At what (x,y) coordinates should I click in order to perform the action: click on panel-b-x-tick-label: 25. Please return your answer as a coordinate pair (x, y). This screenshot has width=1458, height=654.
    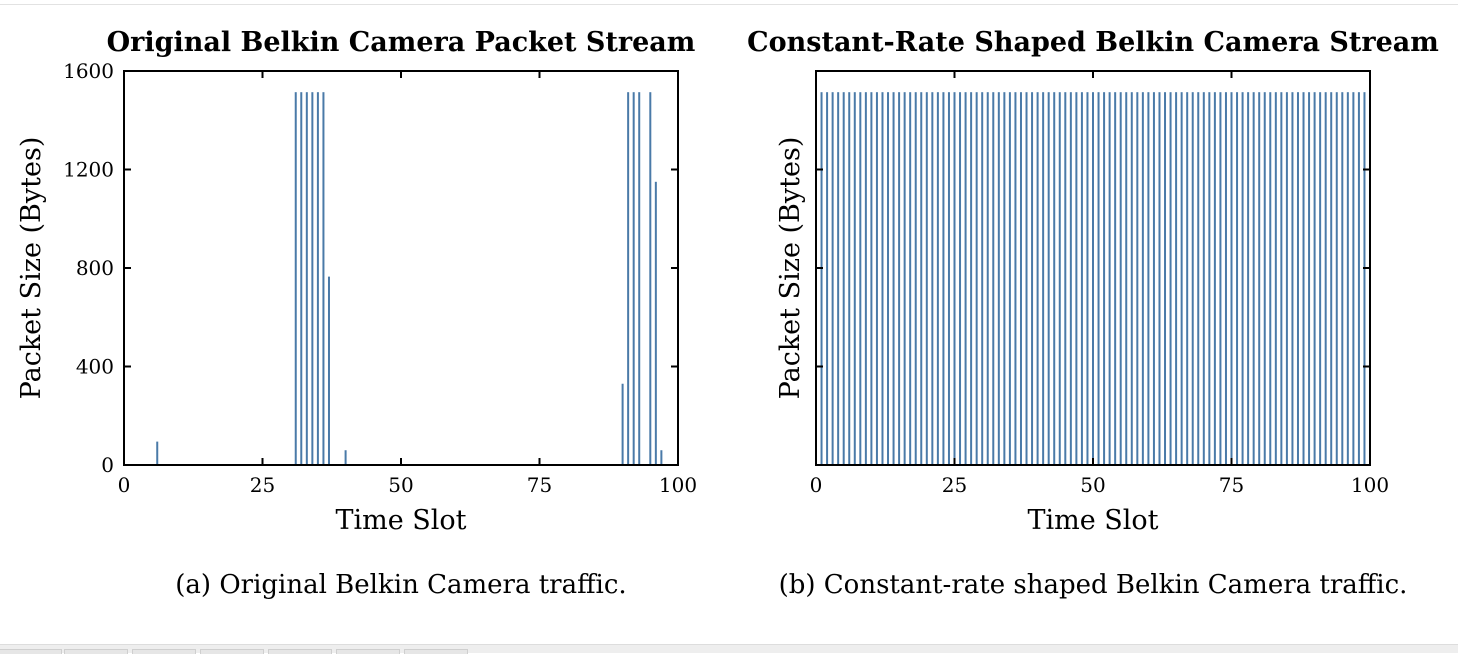
    Looking at the image, I should click on (954, 485).